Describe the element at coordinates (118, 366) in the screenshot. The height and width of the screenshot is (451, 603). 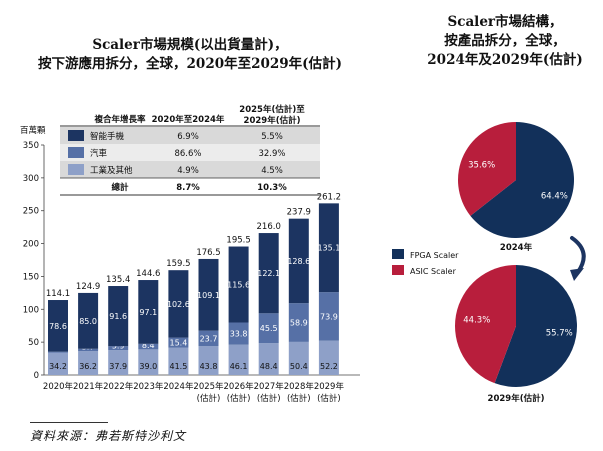
I see `data-label: 37.9` at that location.